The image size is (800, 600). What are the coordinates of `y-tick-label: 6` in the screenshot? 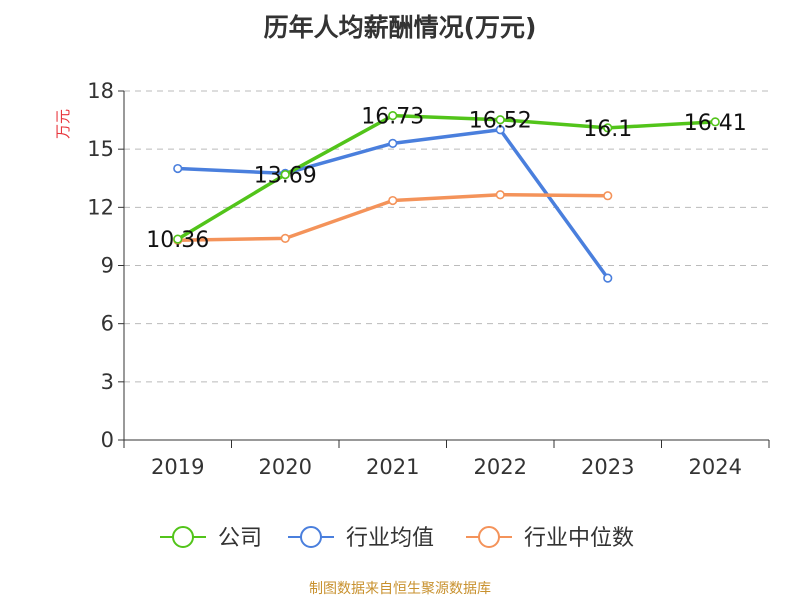 It's located at (107, 324).